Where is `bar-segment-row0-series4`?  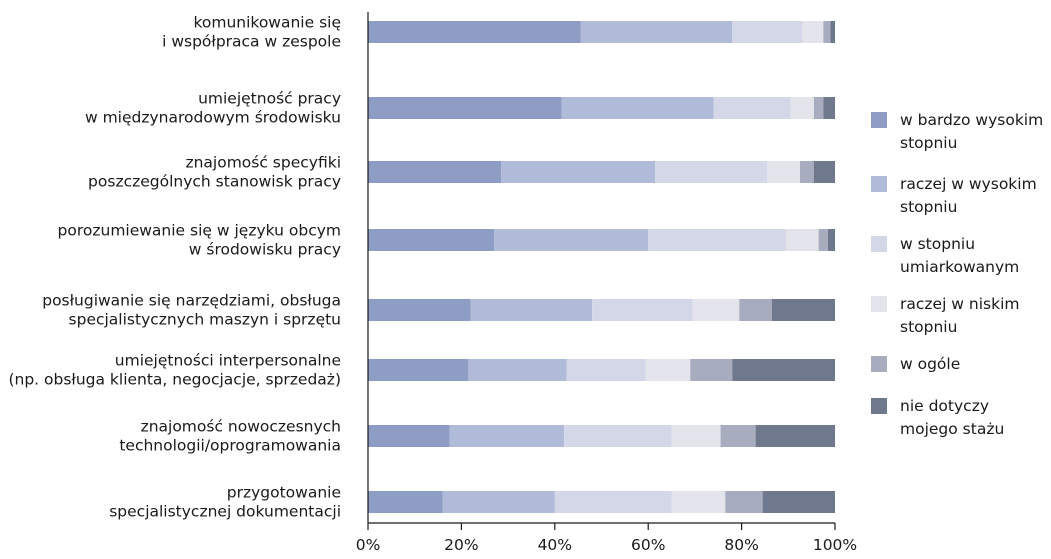
bar-segment-row0-series4 is located at coordinates (827, 32).